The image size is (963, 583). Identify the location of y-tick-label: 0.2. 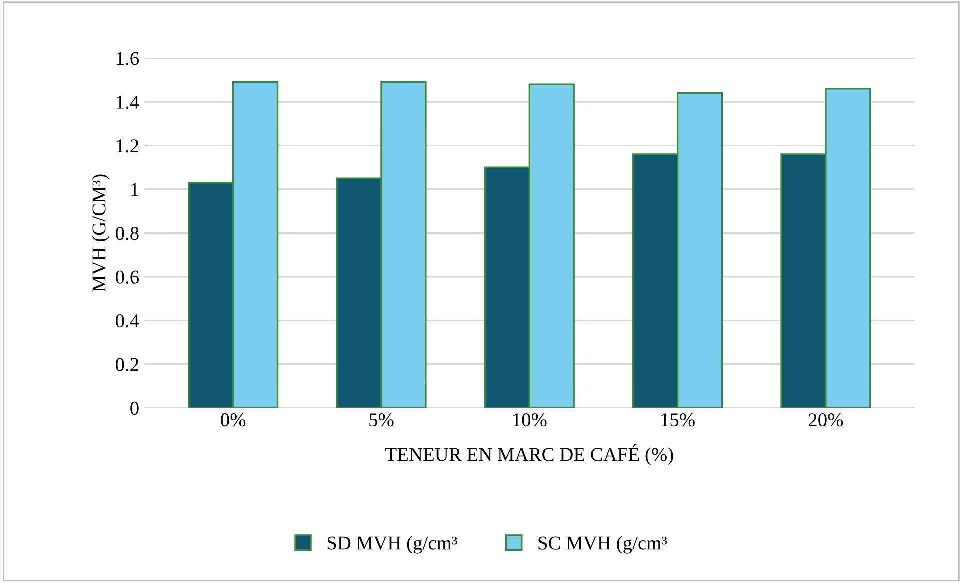
(127, 365).